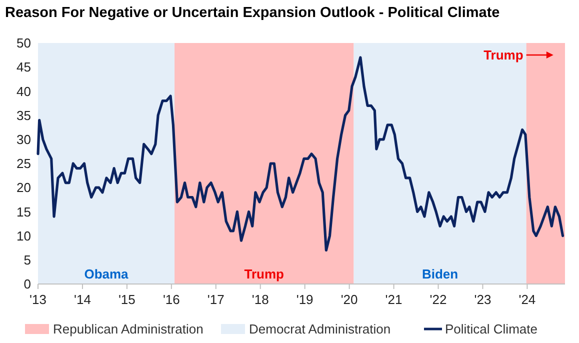  What do you see at coordinates (128, 329) in the screenshot?
I see `legend-label: Republican Administration` at bounding box center [128, 329].